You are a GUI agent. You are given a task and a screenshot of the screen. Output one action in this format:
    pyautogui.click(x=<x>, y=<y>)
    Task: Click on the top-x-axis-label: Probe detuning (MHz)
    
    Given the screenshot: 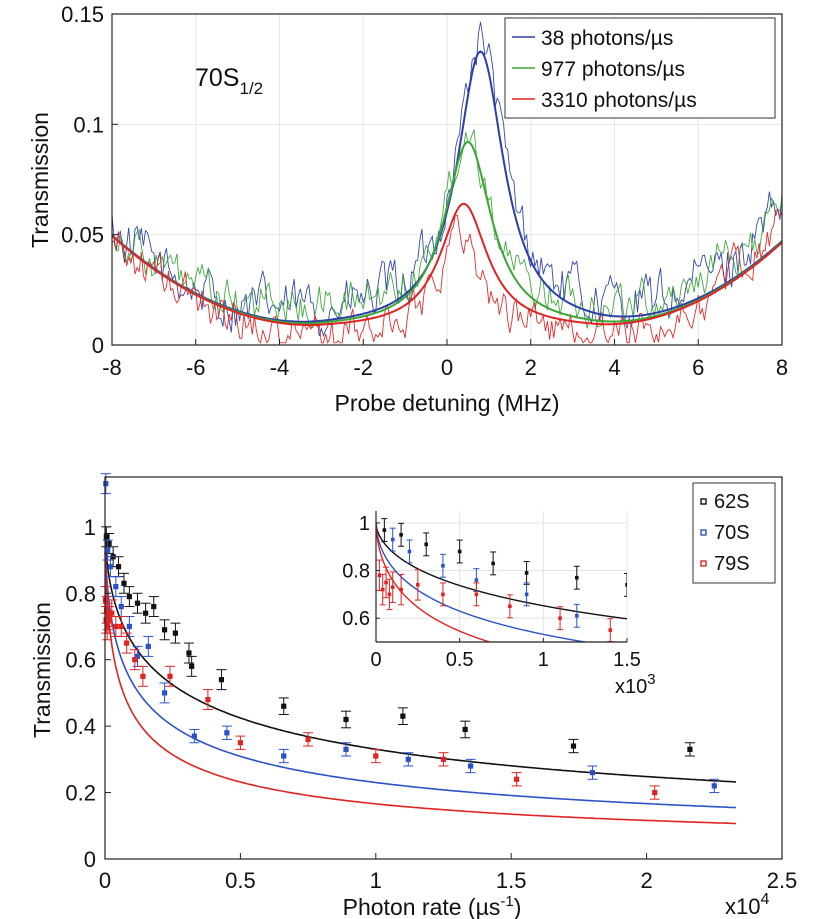 What is the action you would take?
    pyautogui.click(x=447, y=403)
    